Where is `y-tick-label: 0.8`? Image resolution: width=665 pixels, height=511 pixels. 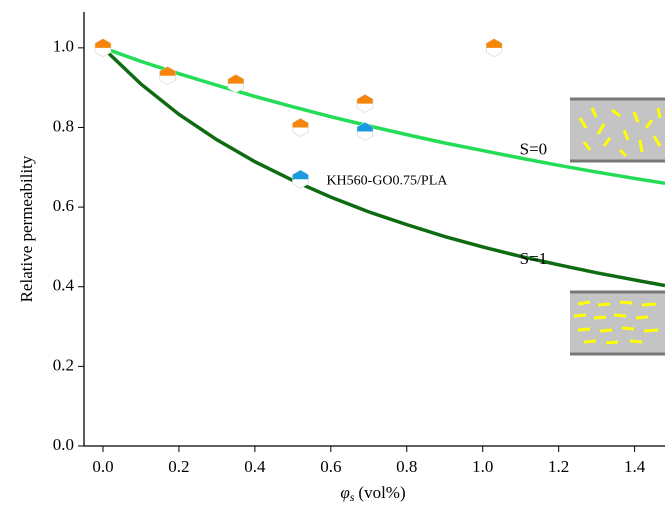
y-tick-label: 0.8 is located at coordinates (63, 125).